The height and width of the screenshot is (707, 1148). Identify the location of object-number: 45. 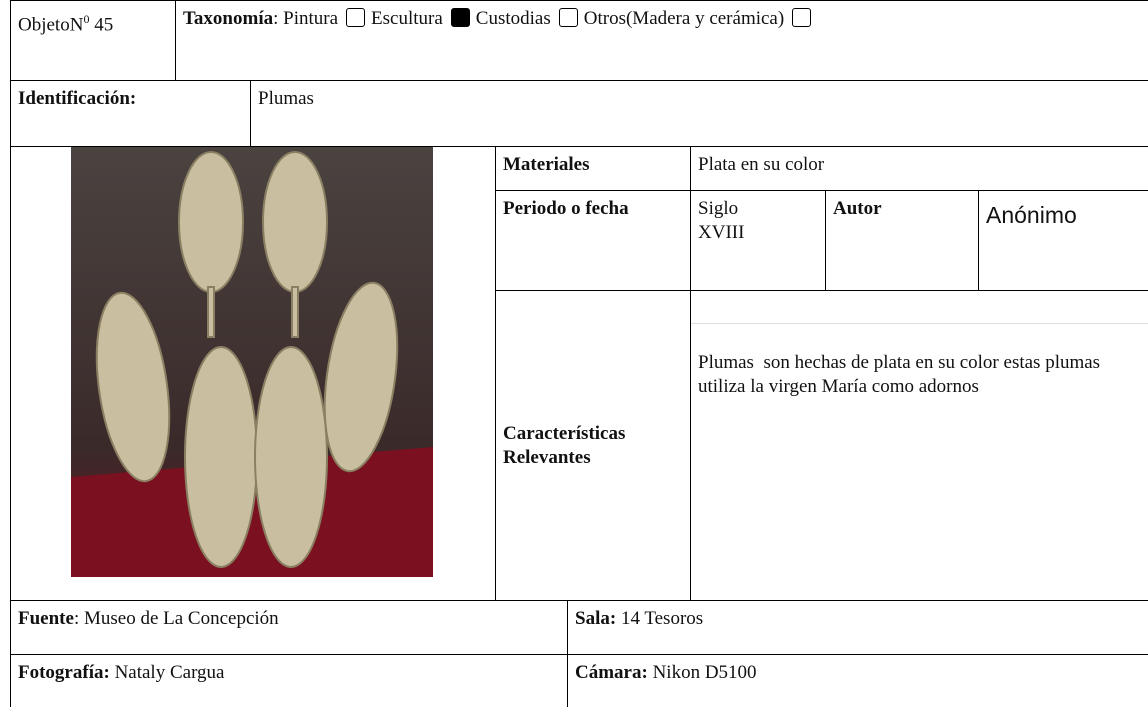
(104, 25).